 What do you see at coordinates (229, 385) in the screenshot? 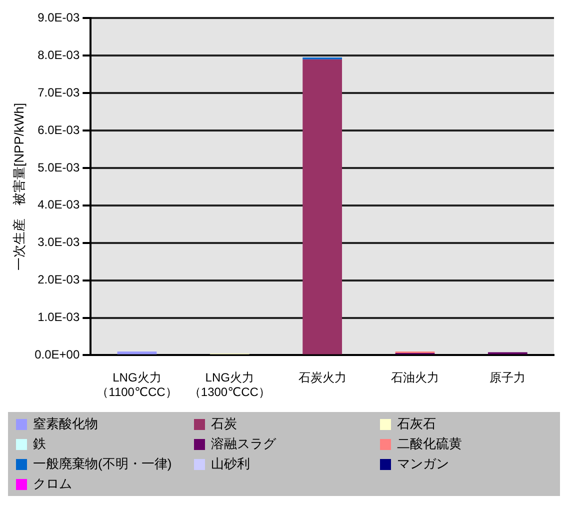
I see `x-tick-label: LNG火力（1300℃CC）` at bounding box center [229, 385].